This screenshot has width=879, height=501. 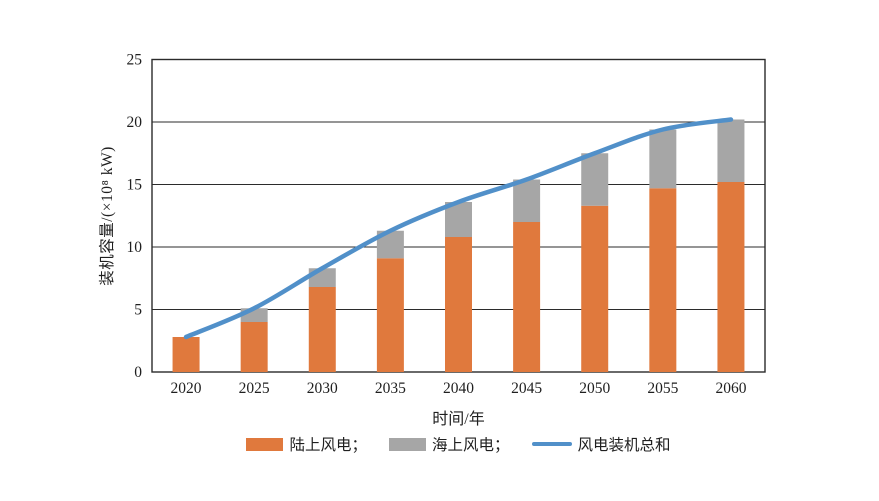 I want to click on legend-label-onshore: 陆上风电；, so click(x=328, y=445).